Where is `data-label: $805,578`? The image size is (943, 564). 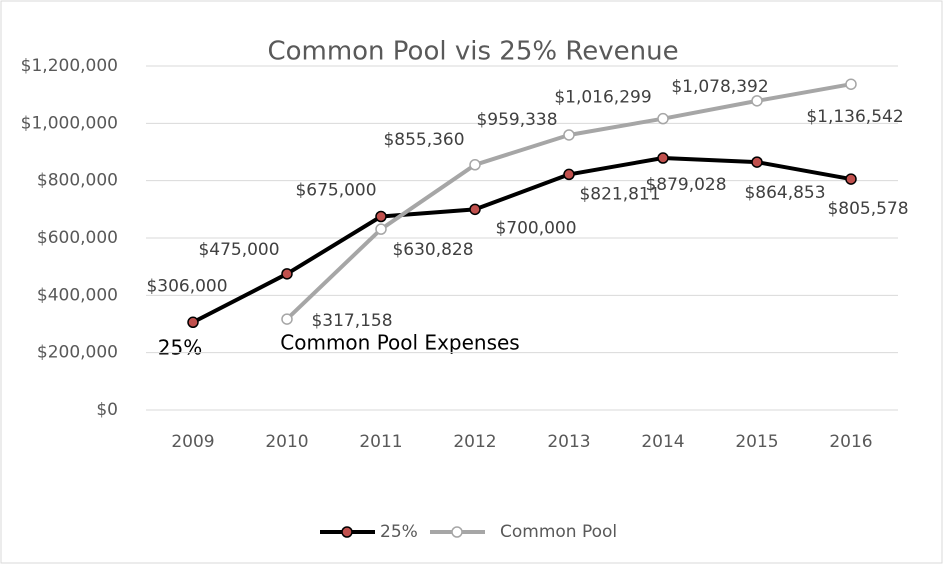
data-label: $805,578 is located at coordinates (867, 209).